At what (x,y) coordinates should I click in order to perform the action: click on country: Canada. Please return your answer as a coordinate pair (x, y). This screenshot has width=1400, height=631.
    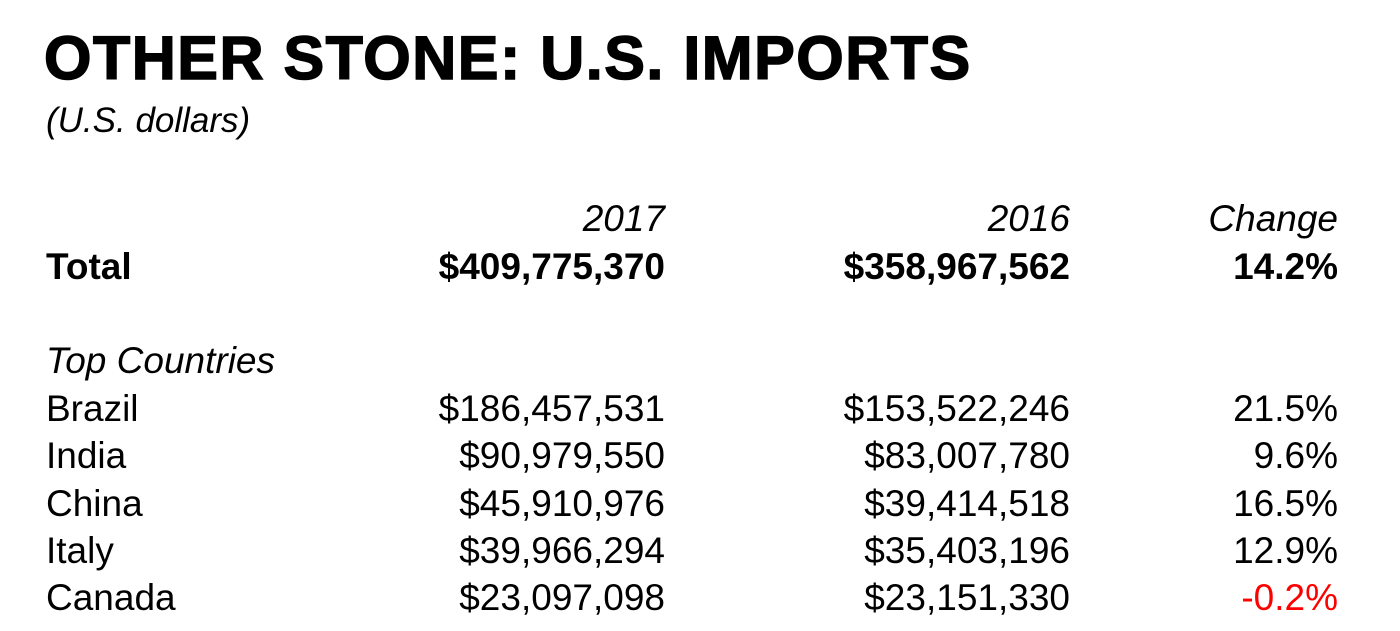
    Looking at the image, I should click on (111, 598).